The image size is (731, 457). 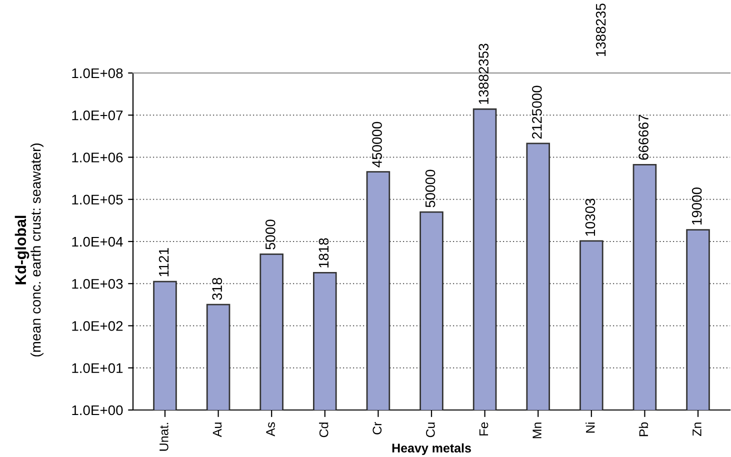 What do you see at coordinates (323, 430) in the screenshot?
I see `x-tick-label: Cd` at bounding box center [323, 430].